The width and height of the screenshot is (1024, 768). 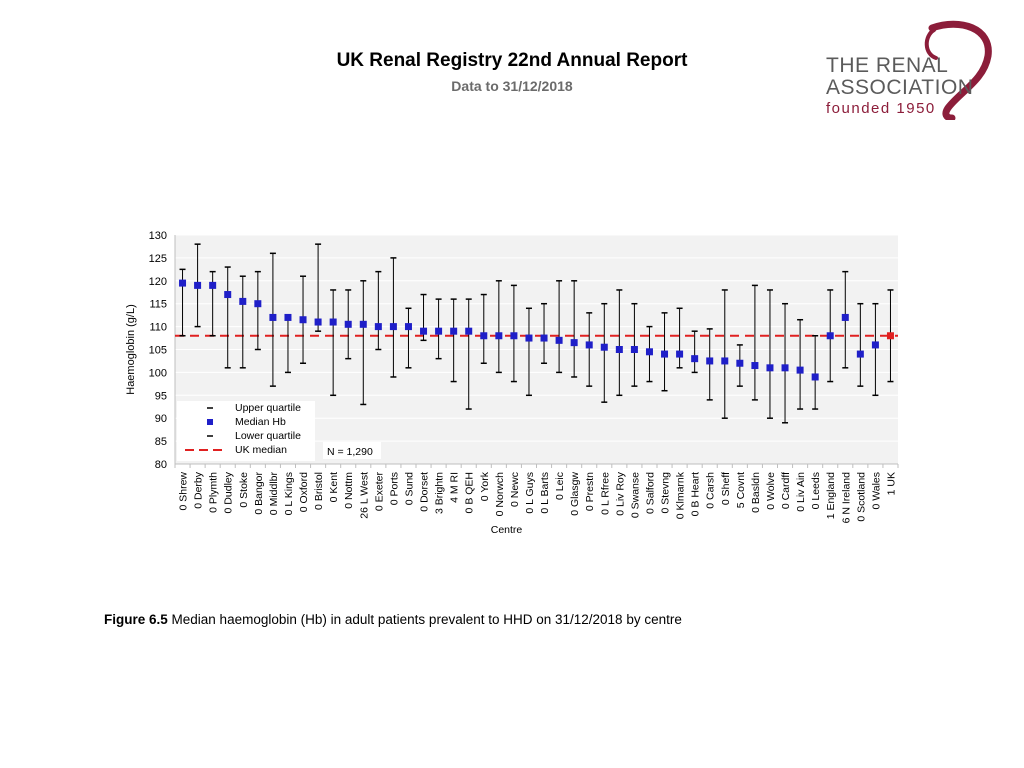 What do you see at coordinates (268, 408) in the screenshot?
I see `legend-label: Upper quartile` at bounding box center [268, 408].